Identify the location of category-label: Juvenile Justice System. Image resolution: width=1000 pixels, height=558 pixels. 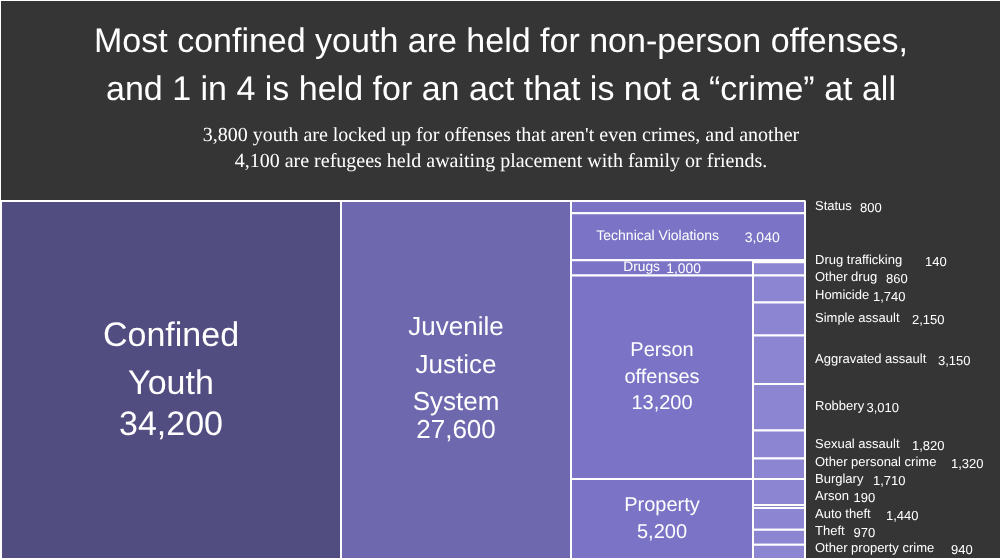
(456, 364).